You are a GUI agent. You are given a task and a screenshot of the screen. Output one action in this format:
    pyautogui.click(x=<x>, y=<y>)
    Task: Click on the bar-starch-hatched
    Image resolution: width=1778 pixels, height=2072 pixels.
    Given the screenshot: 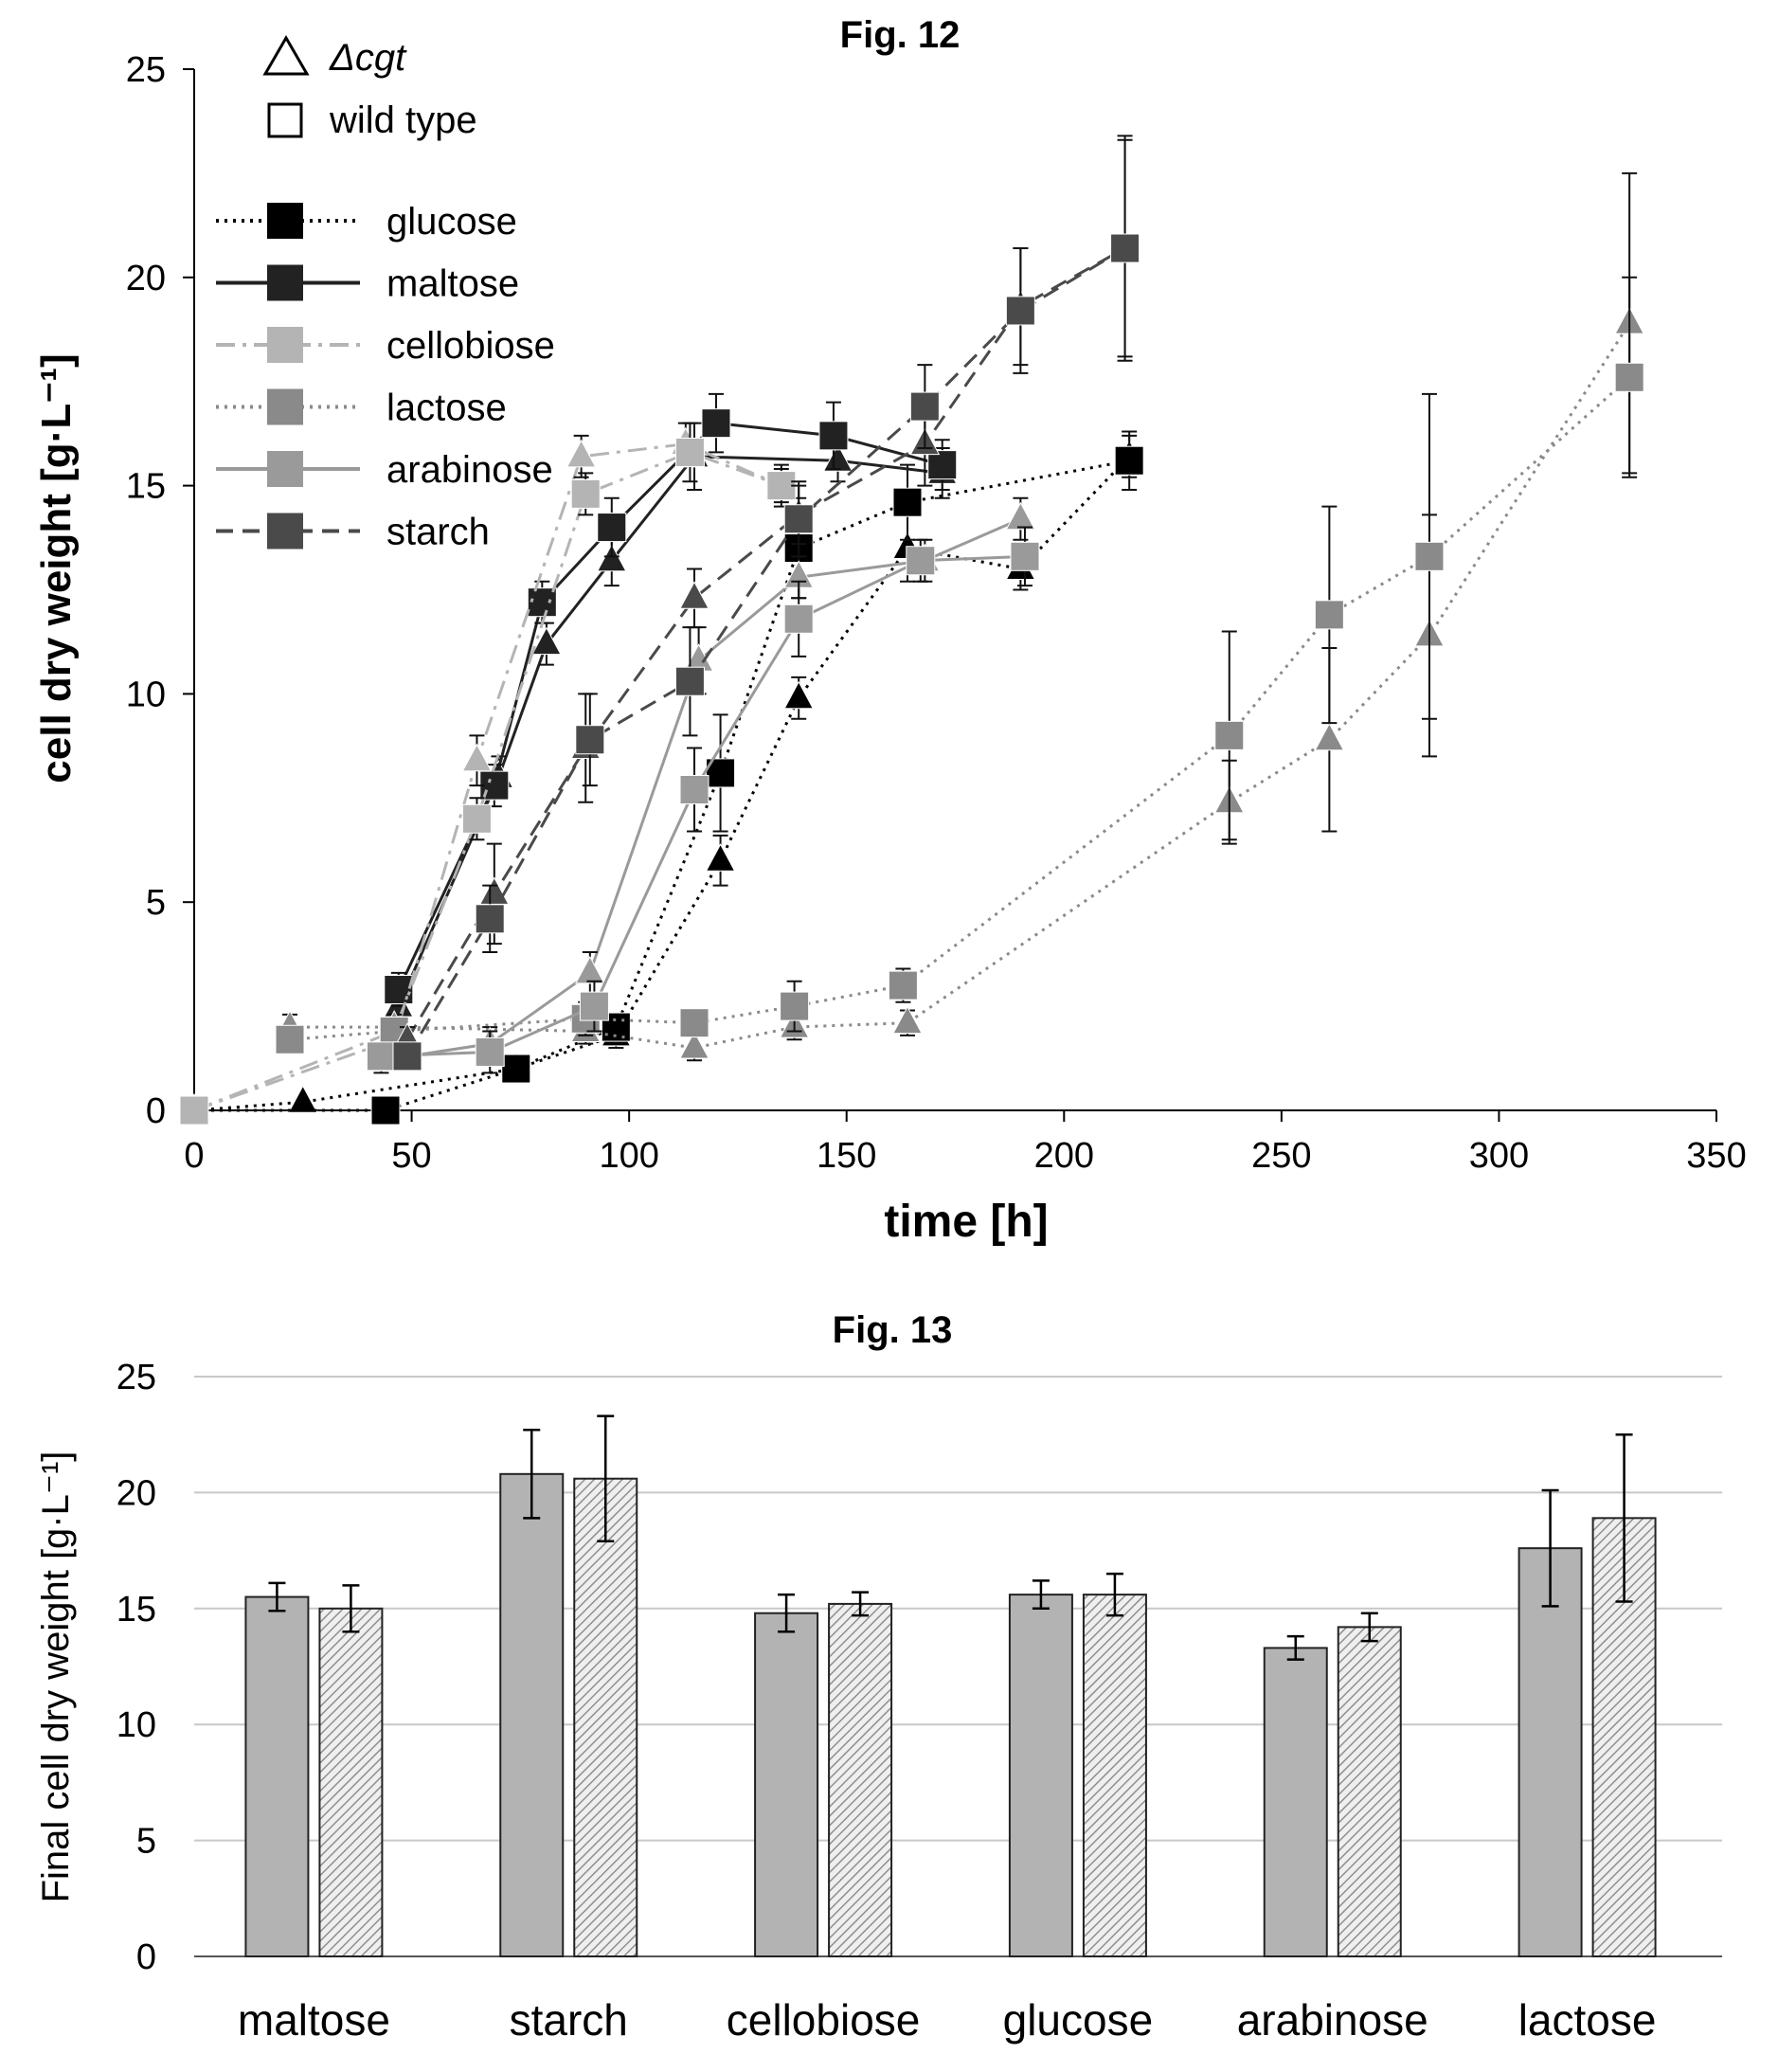 What is the action you would take?
    pyautogui.click(x=605, y=1717)
    